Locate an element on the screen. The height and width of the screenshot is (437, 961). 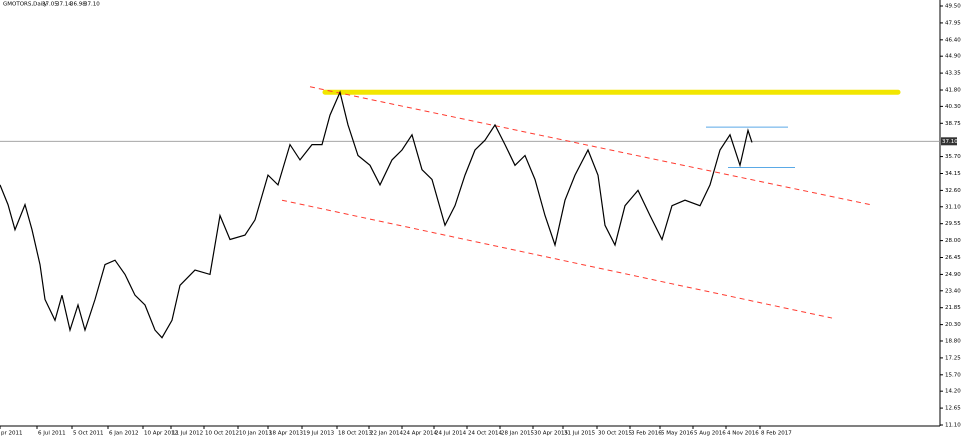
x-tick-label: 24 Apr 2014 is located at coordinates (420, 434).